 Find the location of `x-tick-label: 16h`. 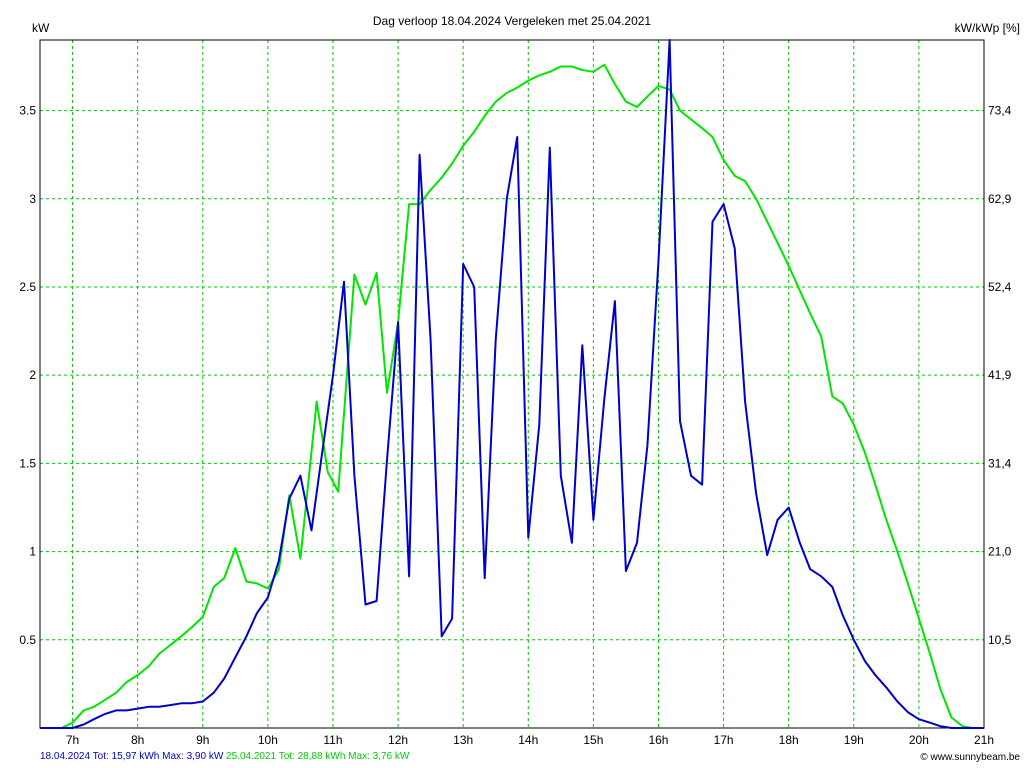

x-tick-label: 16h is located at coordinates (658, 740).